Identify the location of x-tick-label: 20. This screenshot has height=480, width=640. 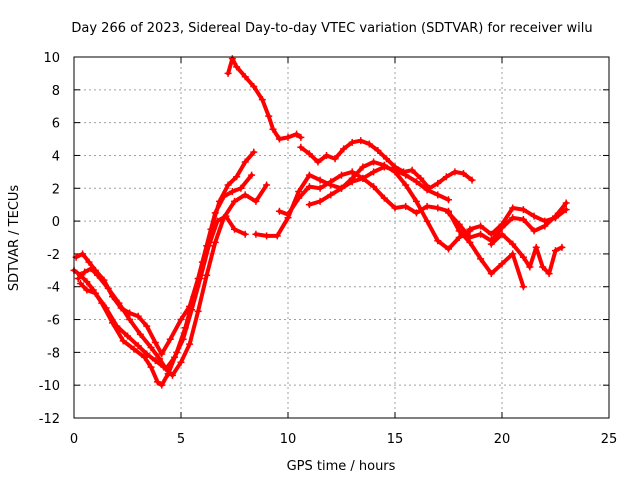
(502, 439).